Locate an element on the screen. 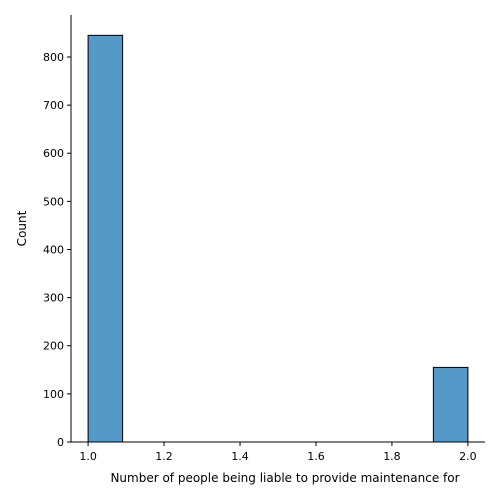 The height and width of the screenshot is (500, 500). y-tick-label-8: 800 is located at coordinates (53, 57).